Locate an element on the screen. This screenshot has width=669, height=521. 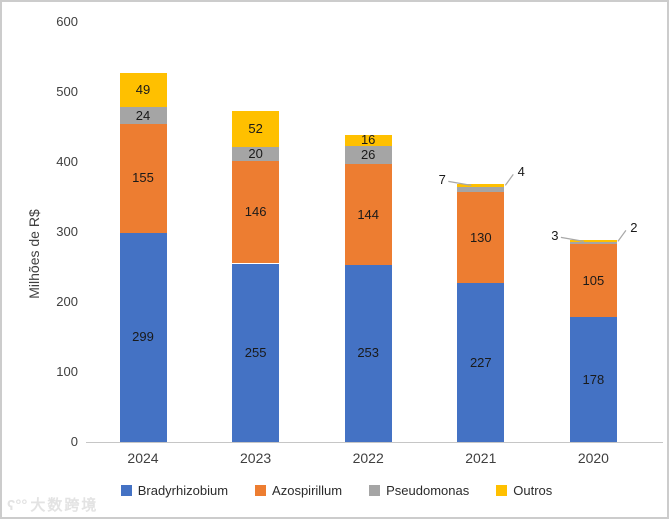
segment-value-label: 155 is located at coordinates (143, 178).